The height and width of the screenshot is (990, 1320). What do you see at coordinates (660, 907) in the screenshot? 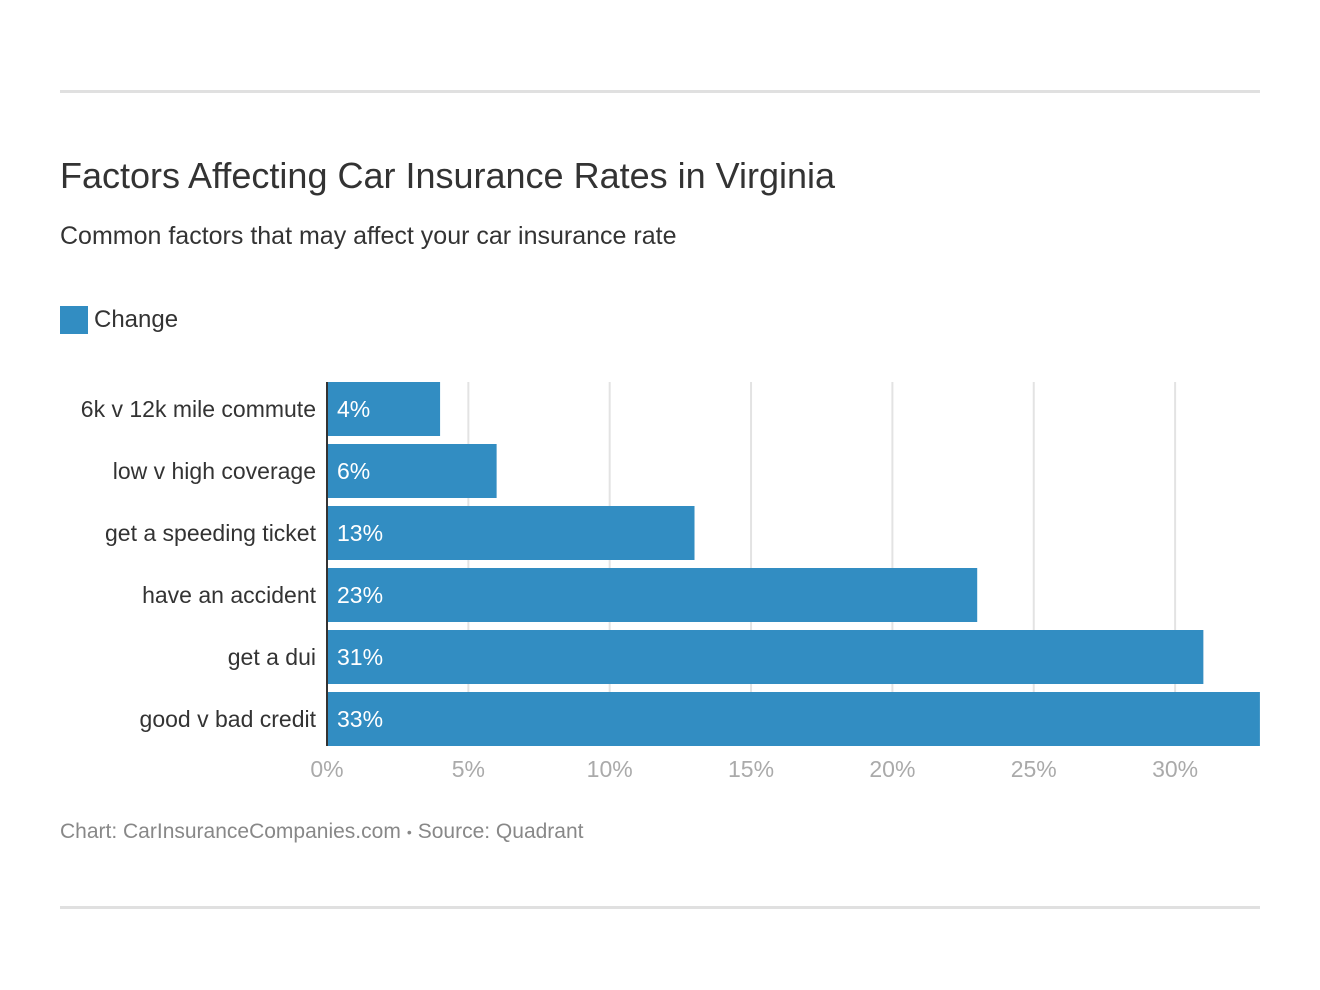
I see `bottom-divider` at bounding box center [660, 907].